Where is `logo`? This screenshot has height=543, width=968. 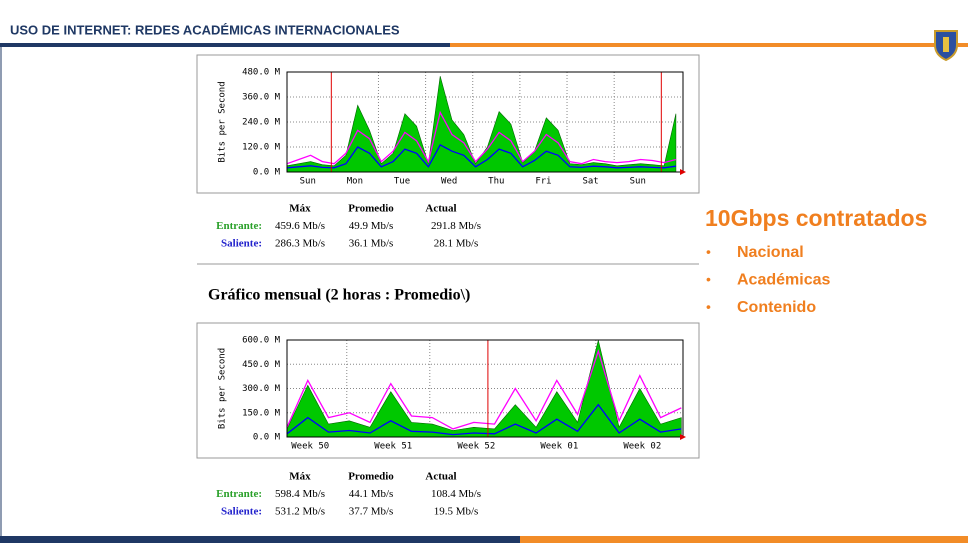 logo is located at coordinates (946, 46).